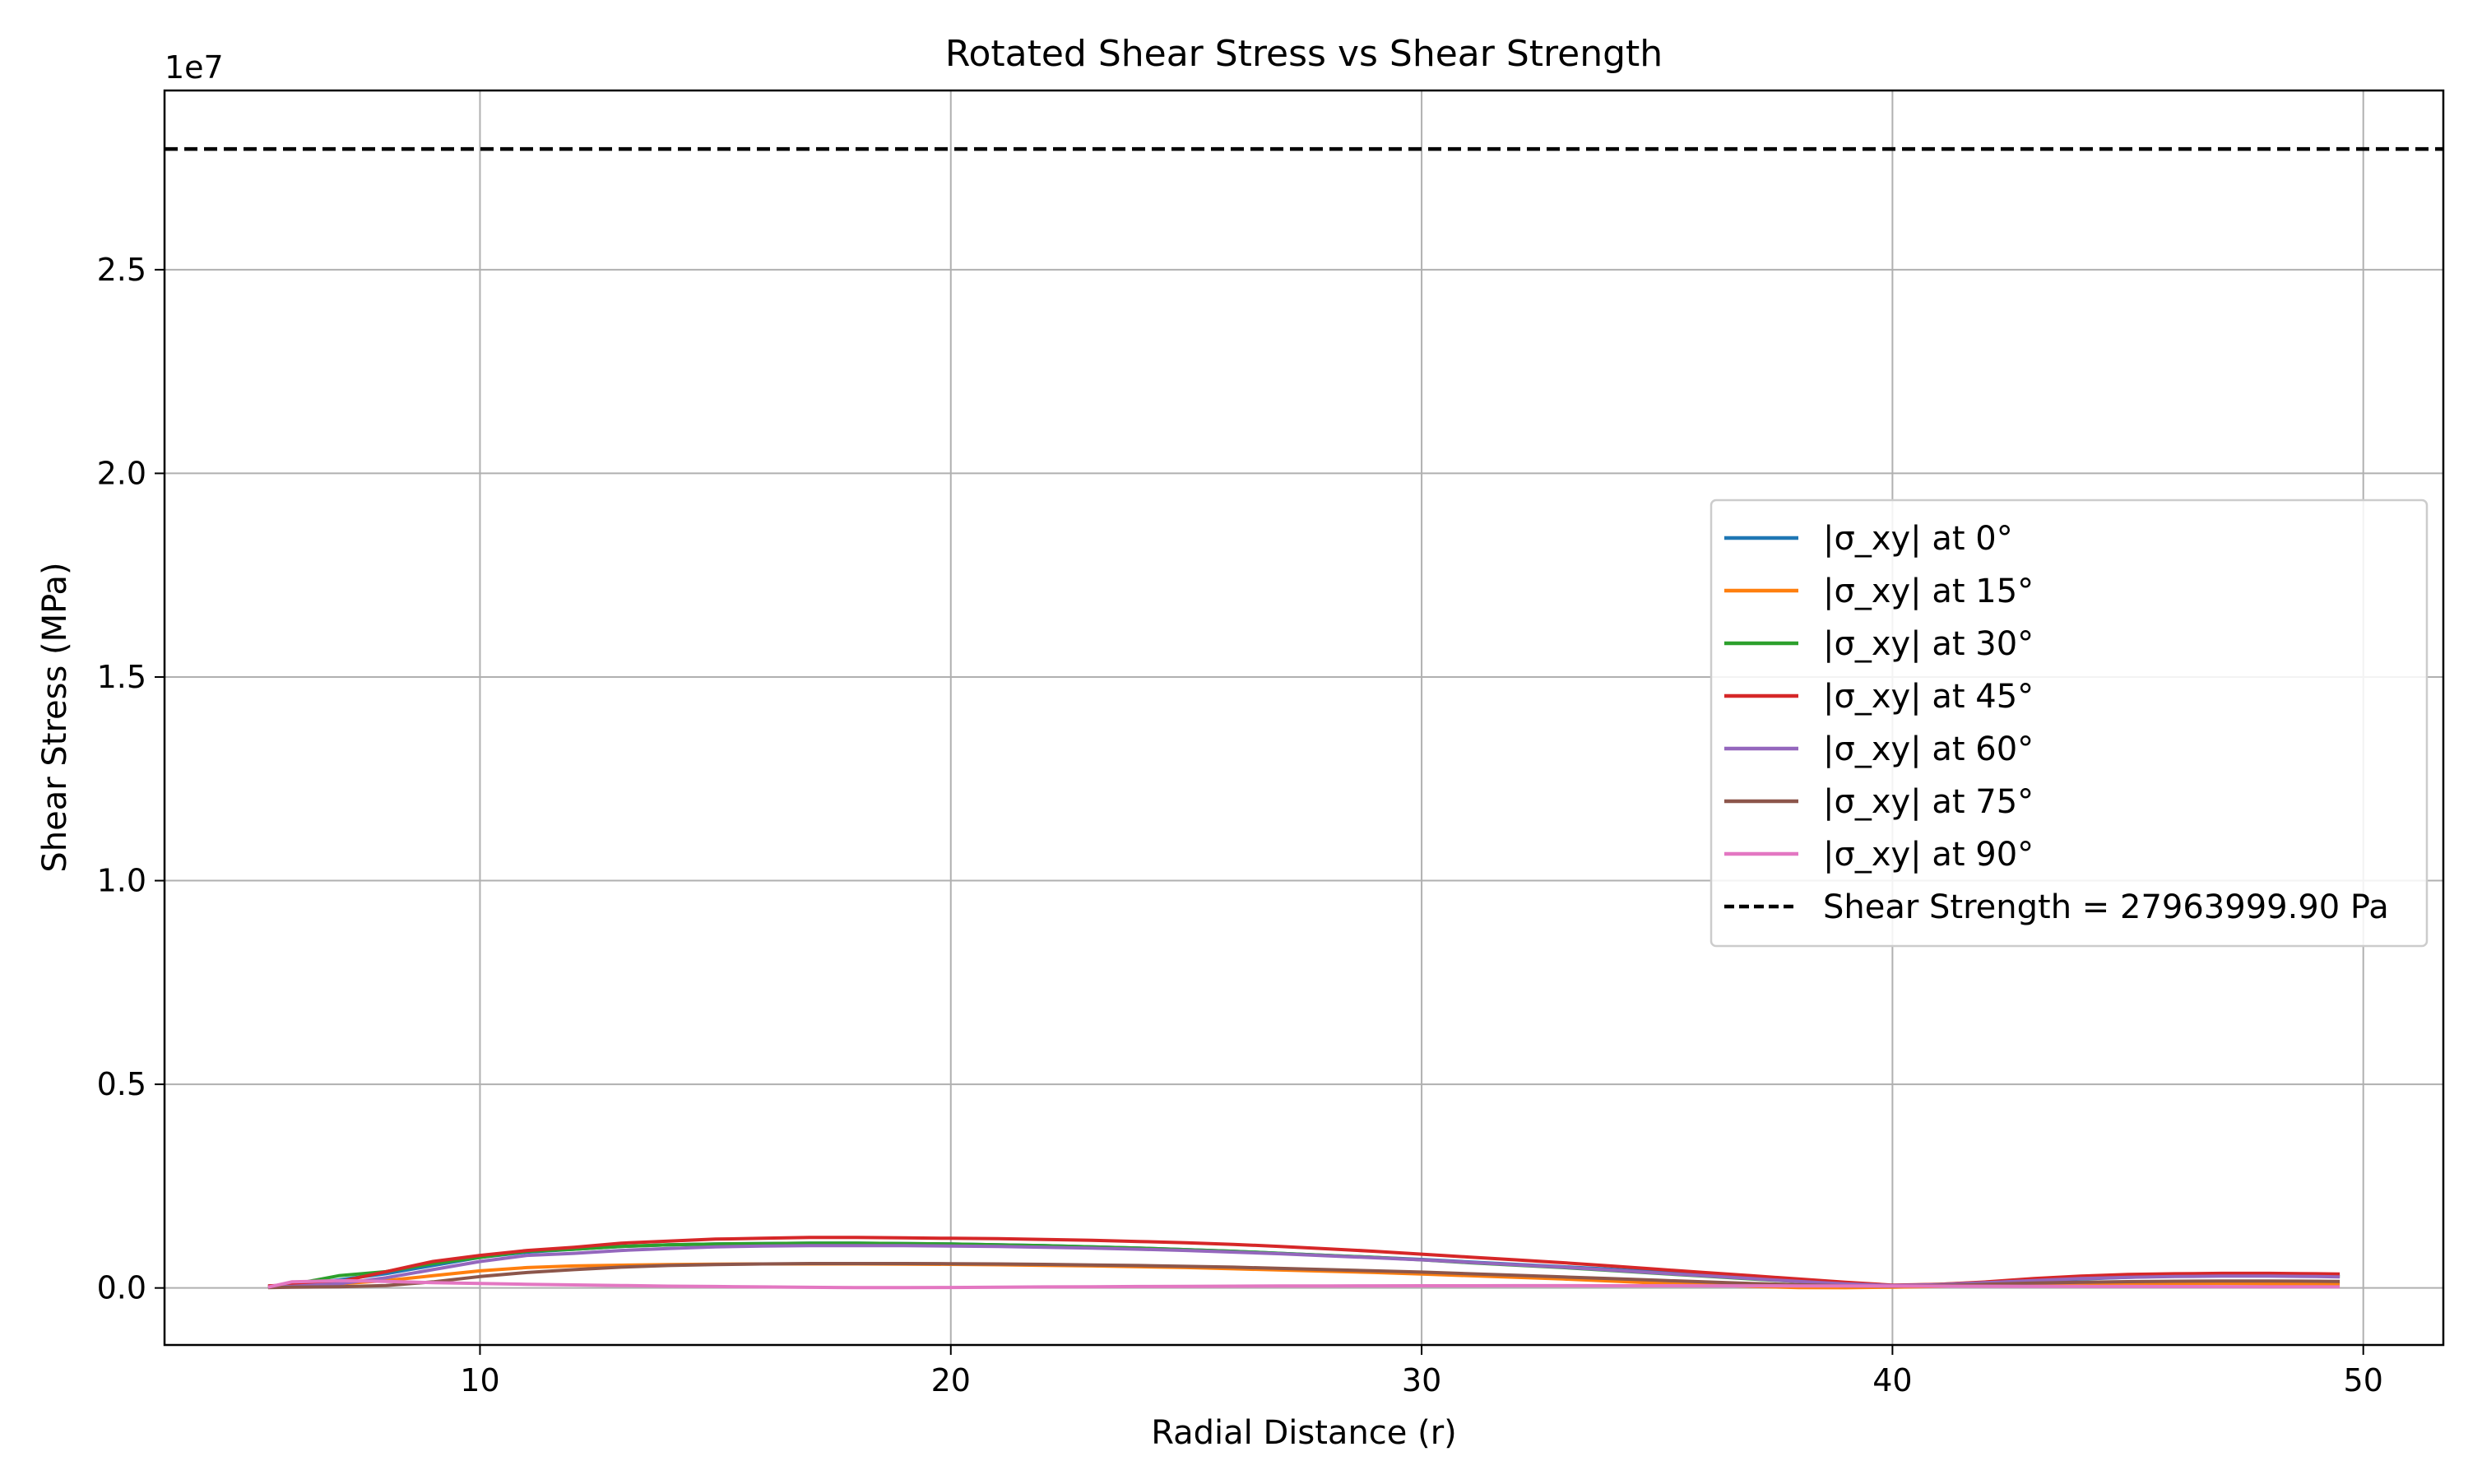 This screenshot has height=1484, width=2468. What do you see at coordinates (1928, 697) in the screenshot?
I see `legend-label: |σ_xy| at 45°` at bounding box center [1928, 697].